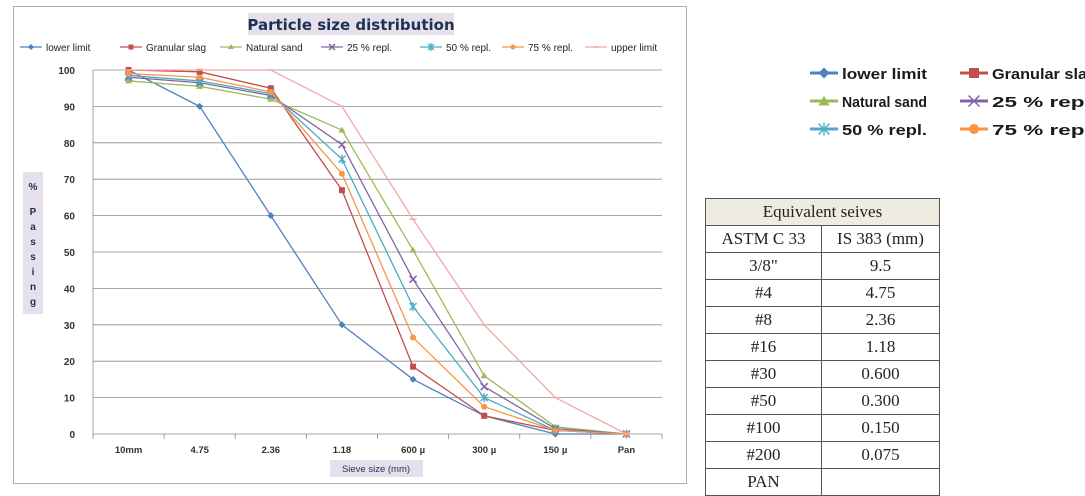 The image size is (1085, 496). I want to click on y-tick-label: 20, so click(70, 362).